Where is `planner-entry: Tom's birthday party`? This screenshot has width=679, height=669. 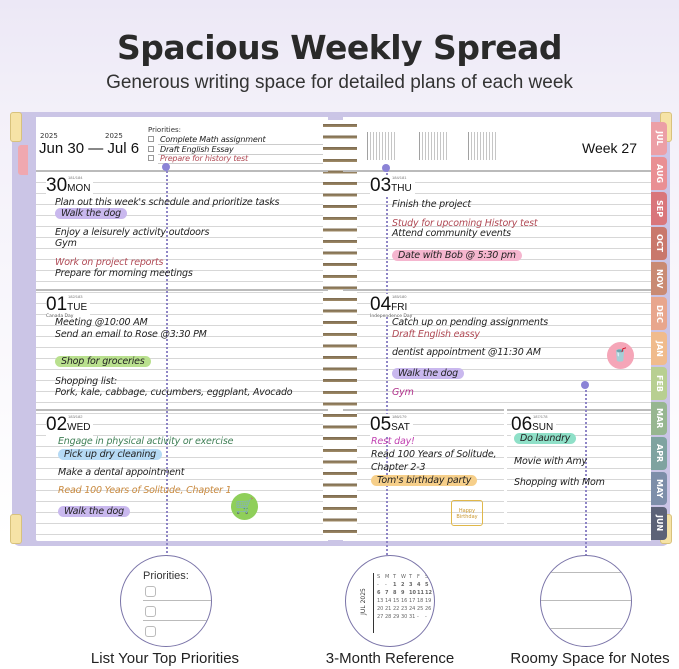
planner-entry: Tom's birthday party is located at coordinates (424, 480).